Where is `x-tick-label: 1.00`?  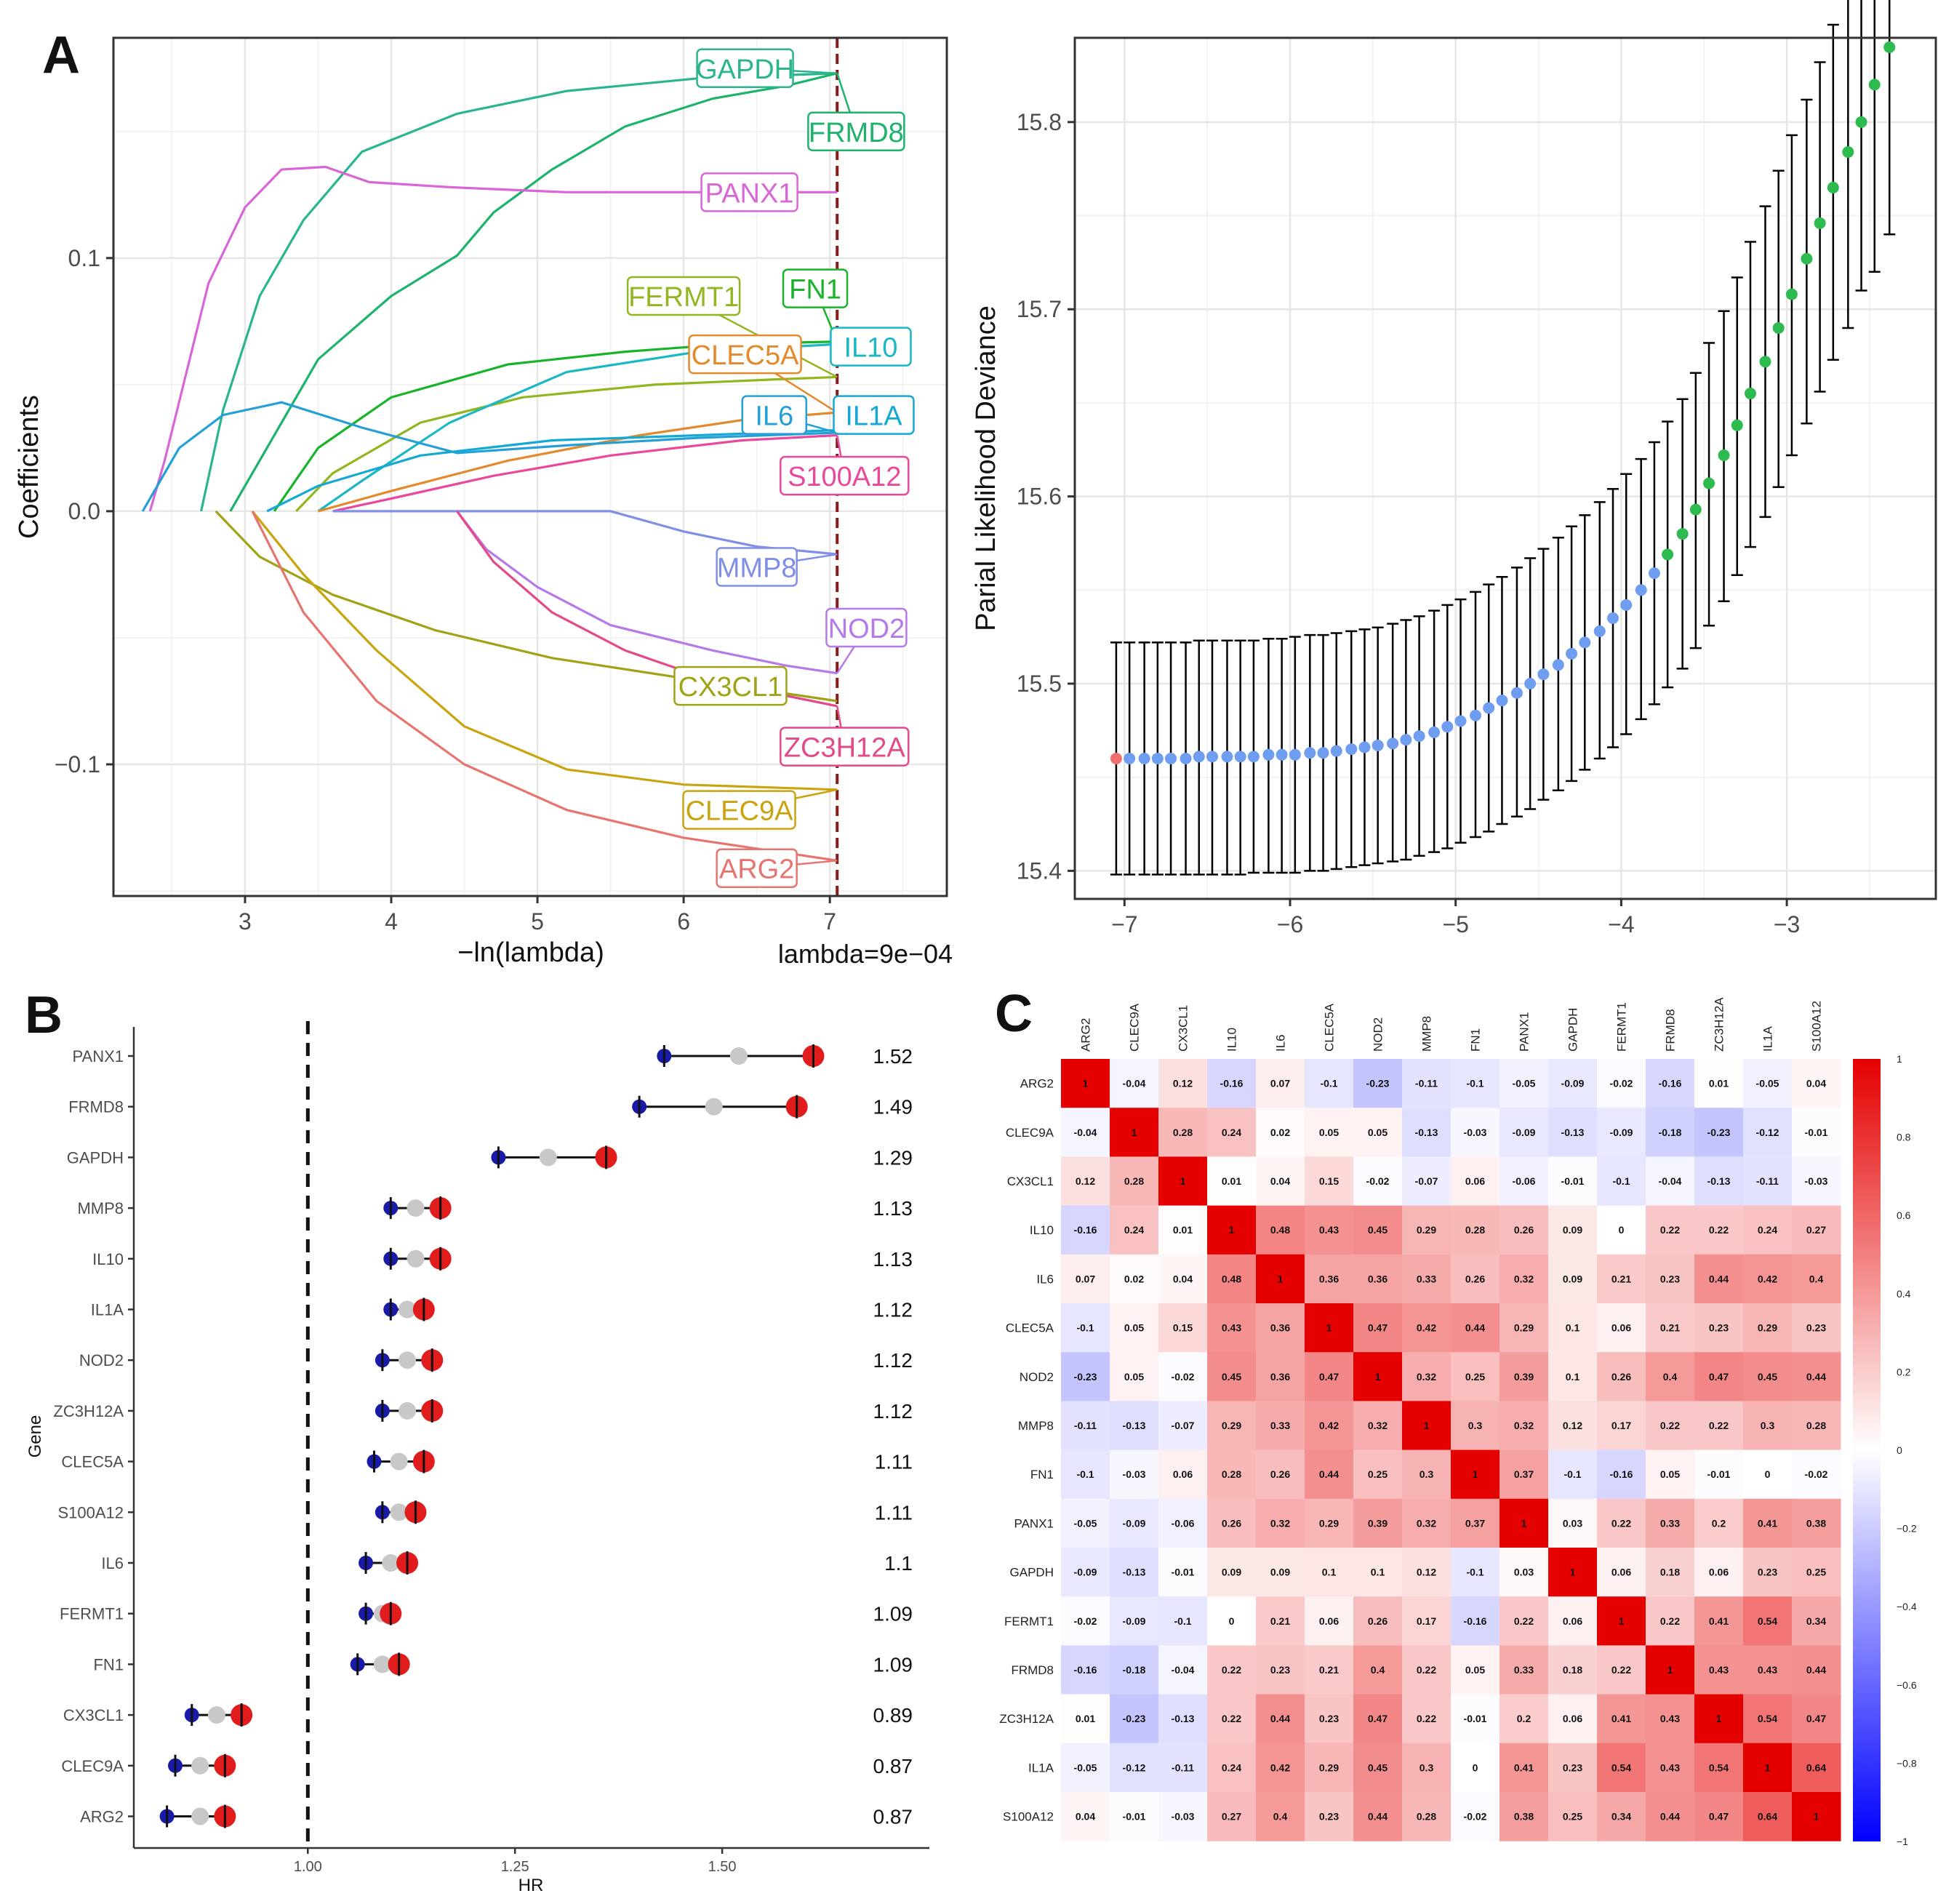
x-tick-label: 1.00 is located at coordinates (308, 1867).